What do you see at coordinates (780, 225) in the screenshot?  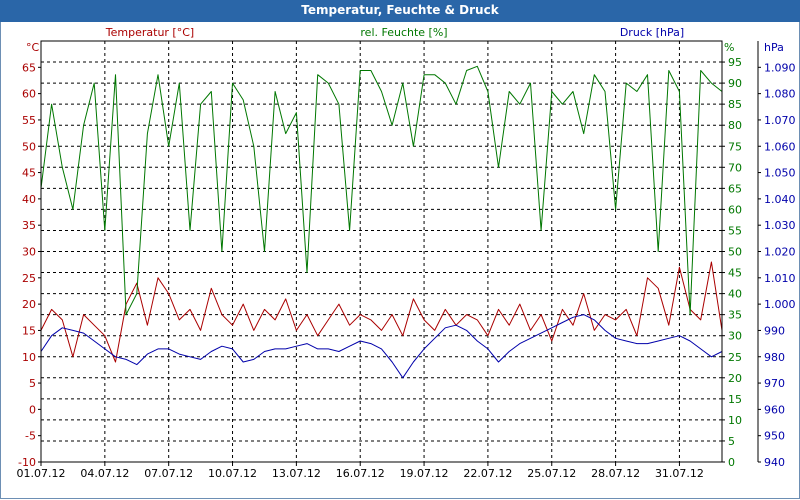 I see `y-tick-label-pressure: 1.030` at bounding box center [780, 225].